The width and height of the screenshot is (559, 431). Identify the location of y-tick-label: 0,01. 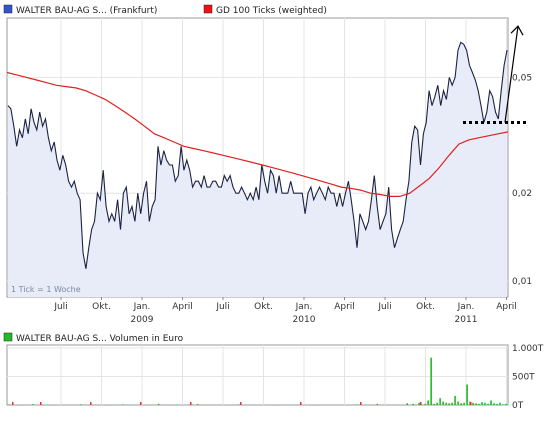
(522, 282).